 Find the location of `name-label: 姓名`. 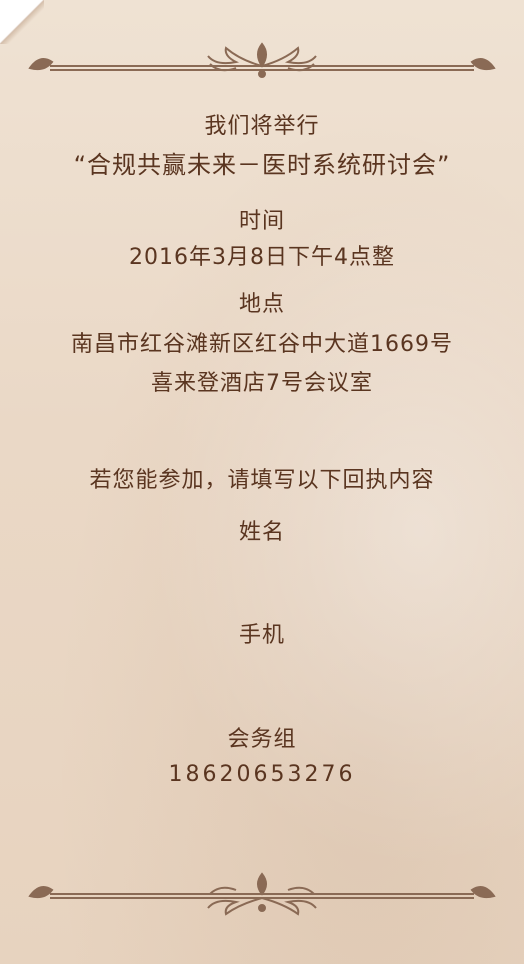

name-label: 姓名 is located at coordinates (261, 532).